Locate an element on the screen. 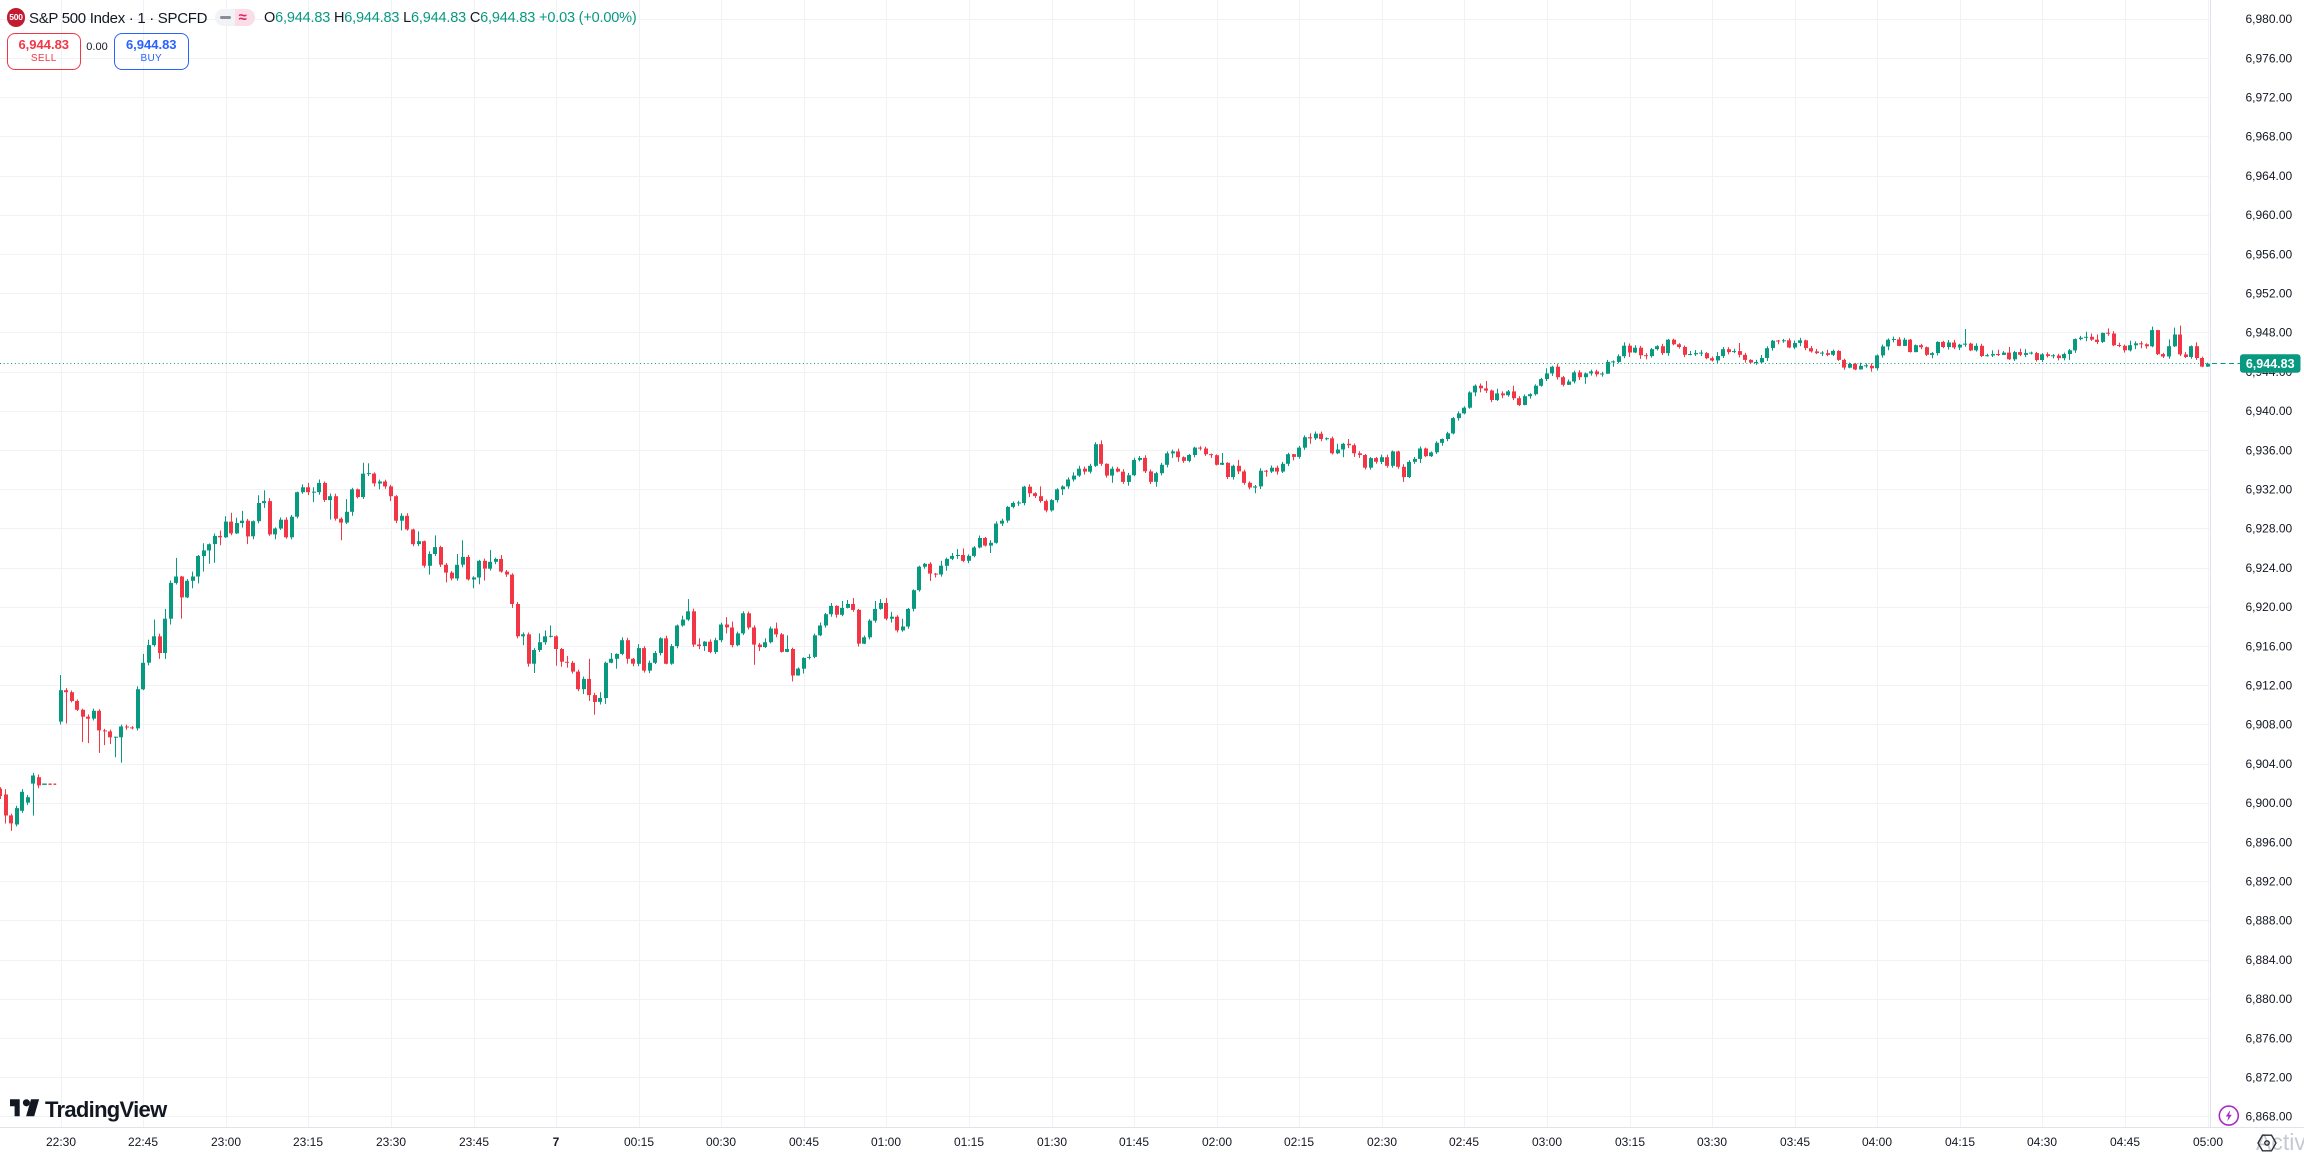 The width and height of the screenshot is (2304, 1156). svg-text: 6,916.00 is located at coordinates (2269, 646).